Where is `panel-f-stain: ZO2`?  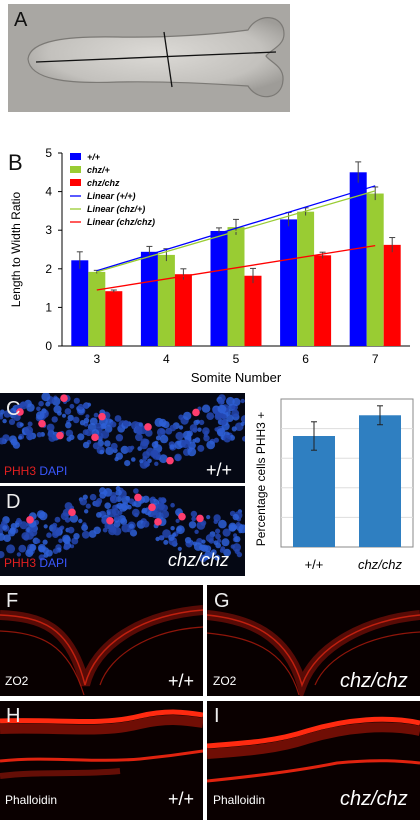 panel-f-stain: ZO2 is located at coordinates (17, 681).